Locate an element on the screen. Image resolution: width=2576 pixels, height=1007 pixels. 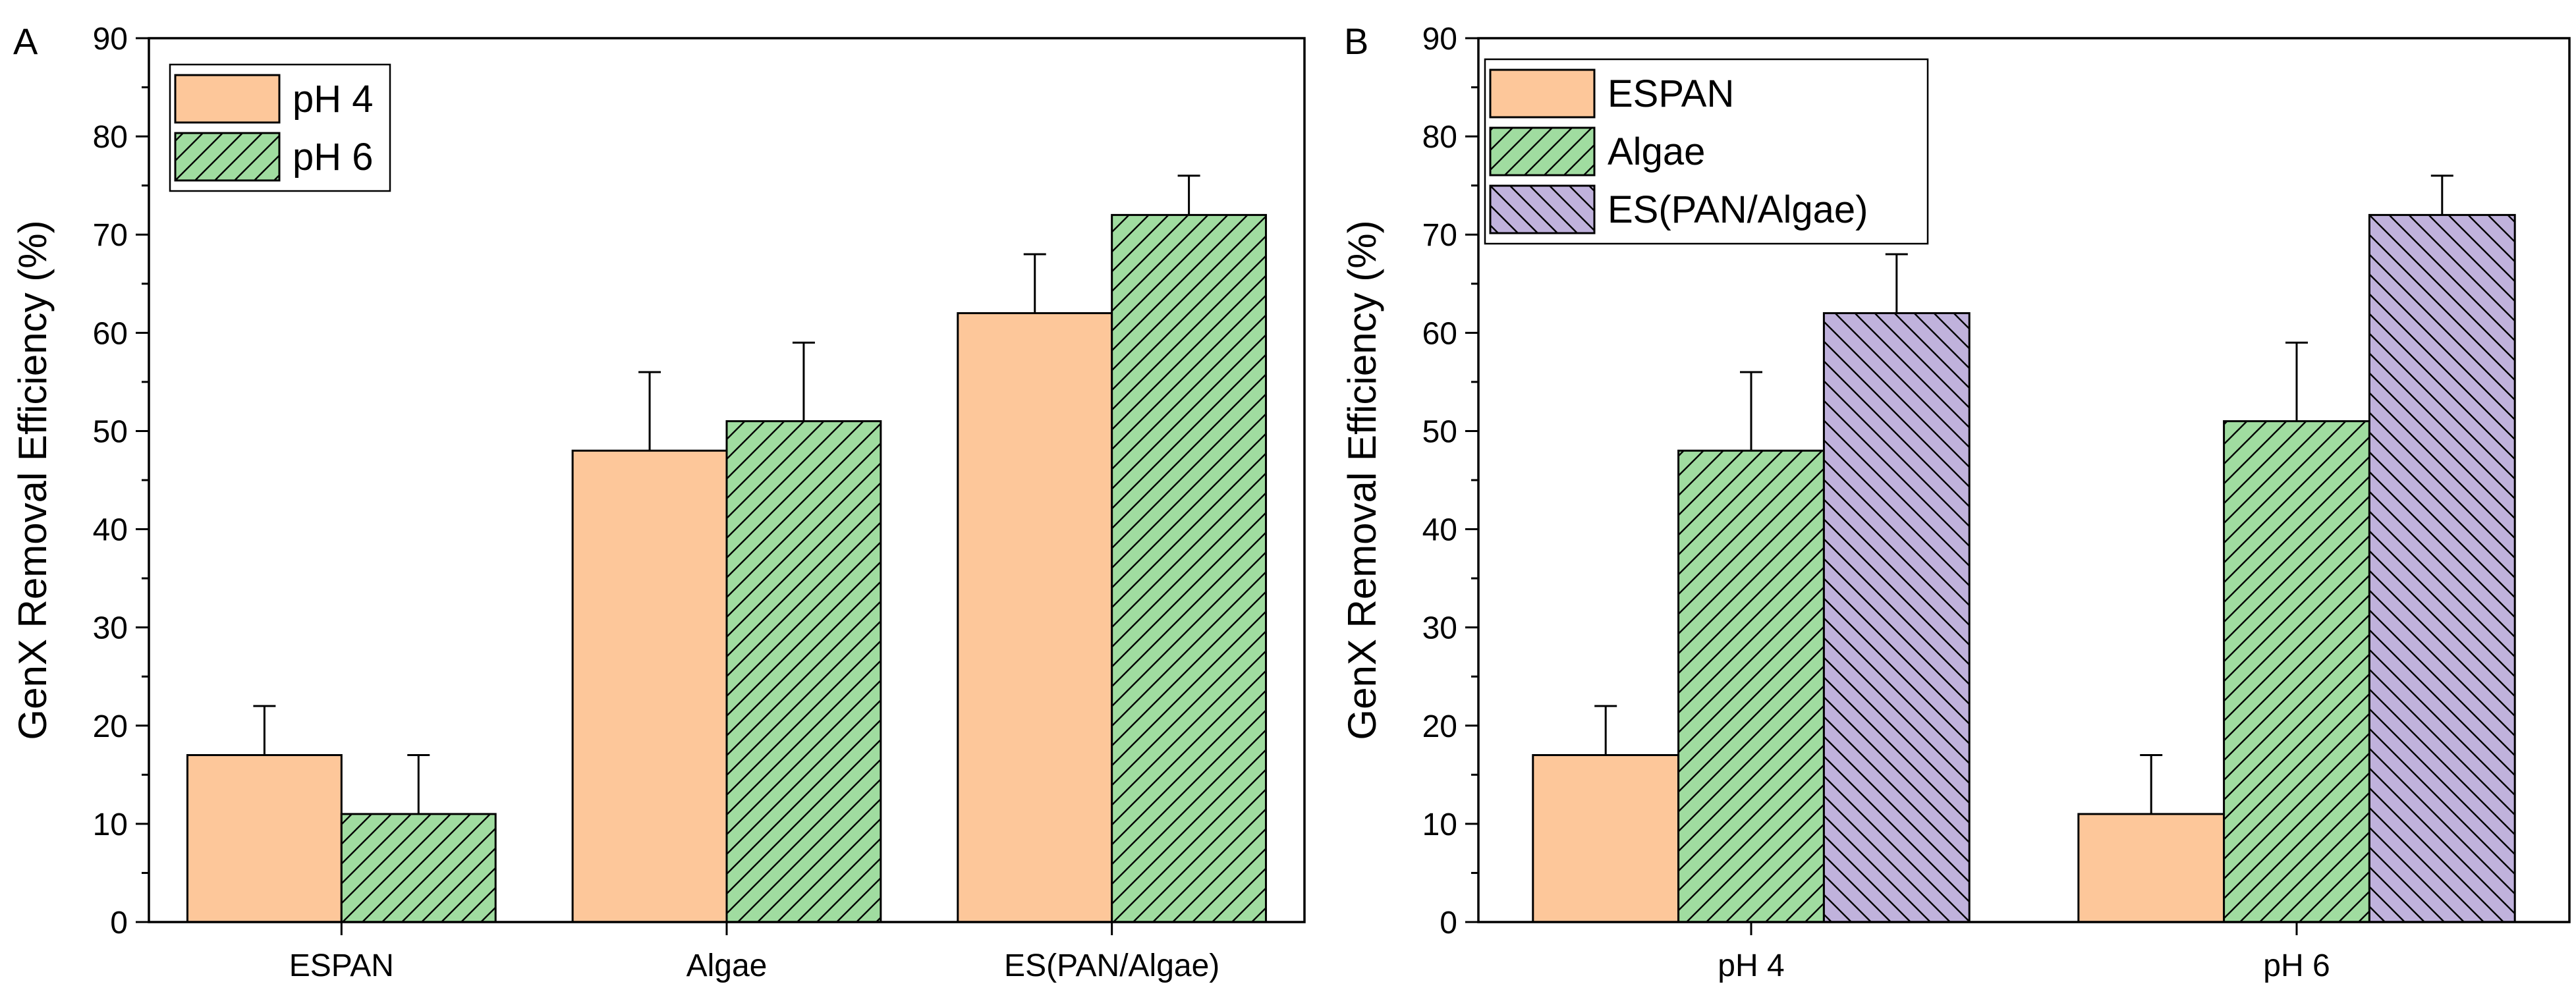
legend-swatch-espan is located at coordinates (1542, 93).